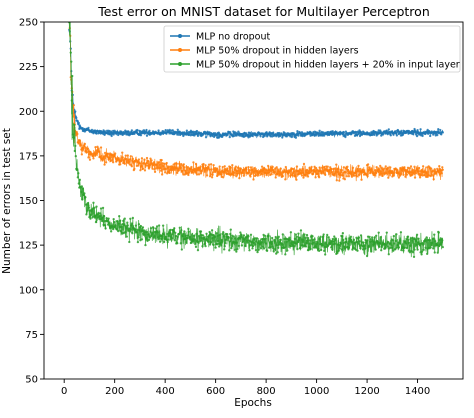 The width and height of the screenshot is (474, 418). What do you see at coordinates (31, 335) in the screenshot?
I see `y-tick-label: 75` at bounding box center [31, 335].